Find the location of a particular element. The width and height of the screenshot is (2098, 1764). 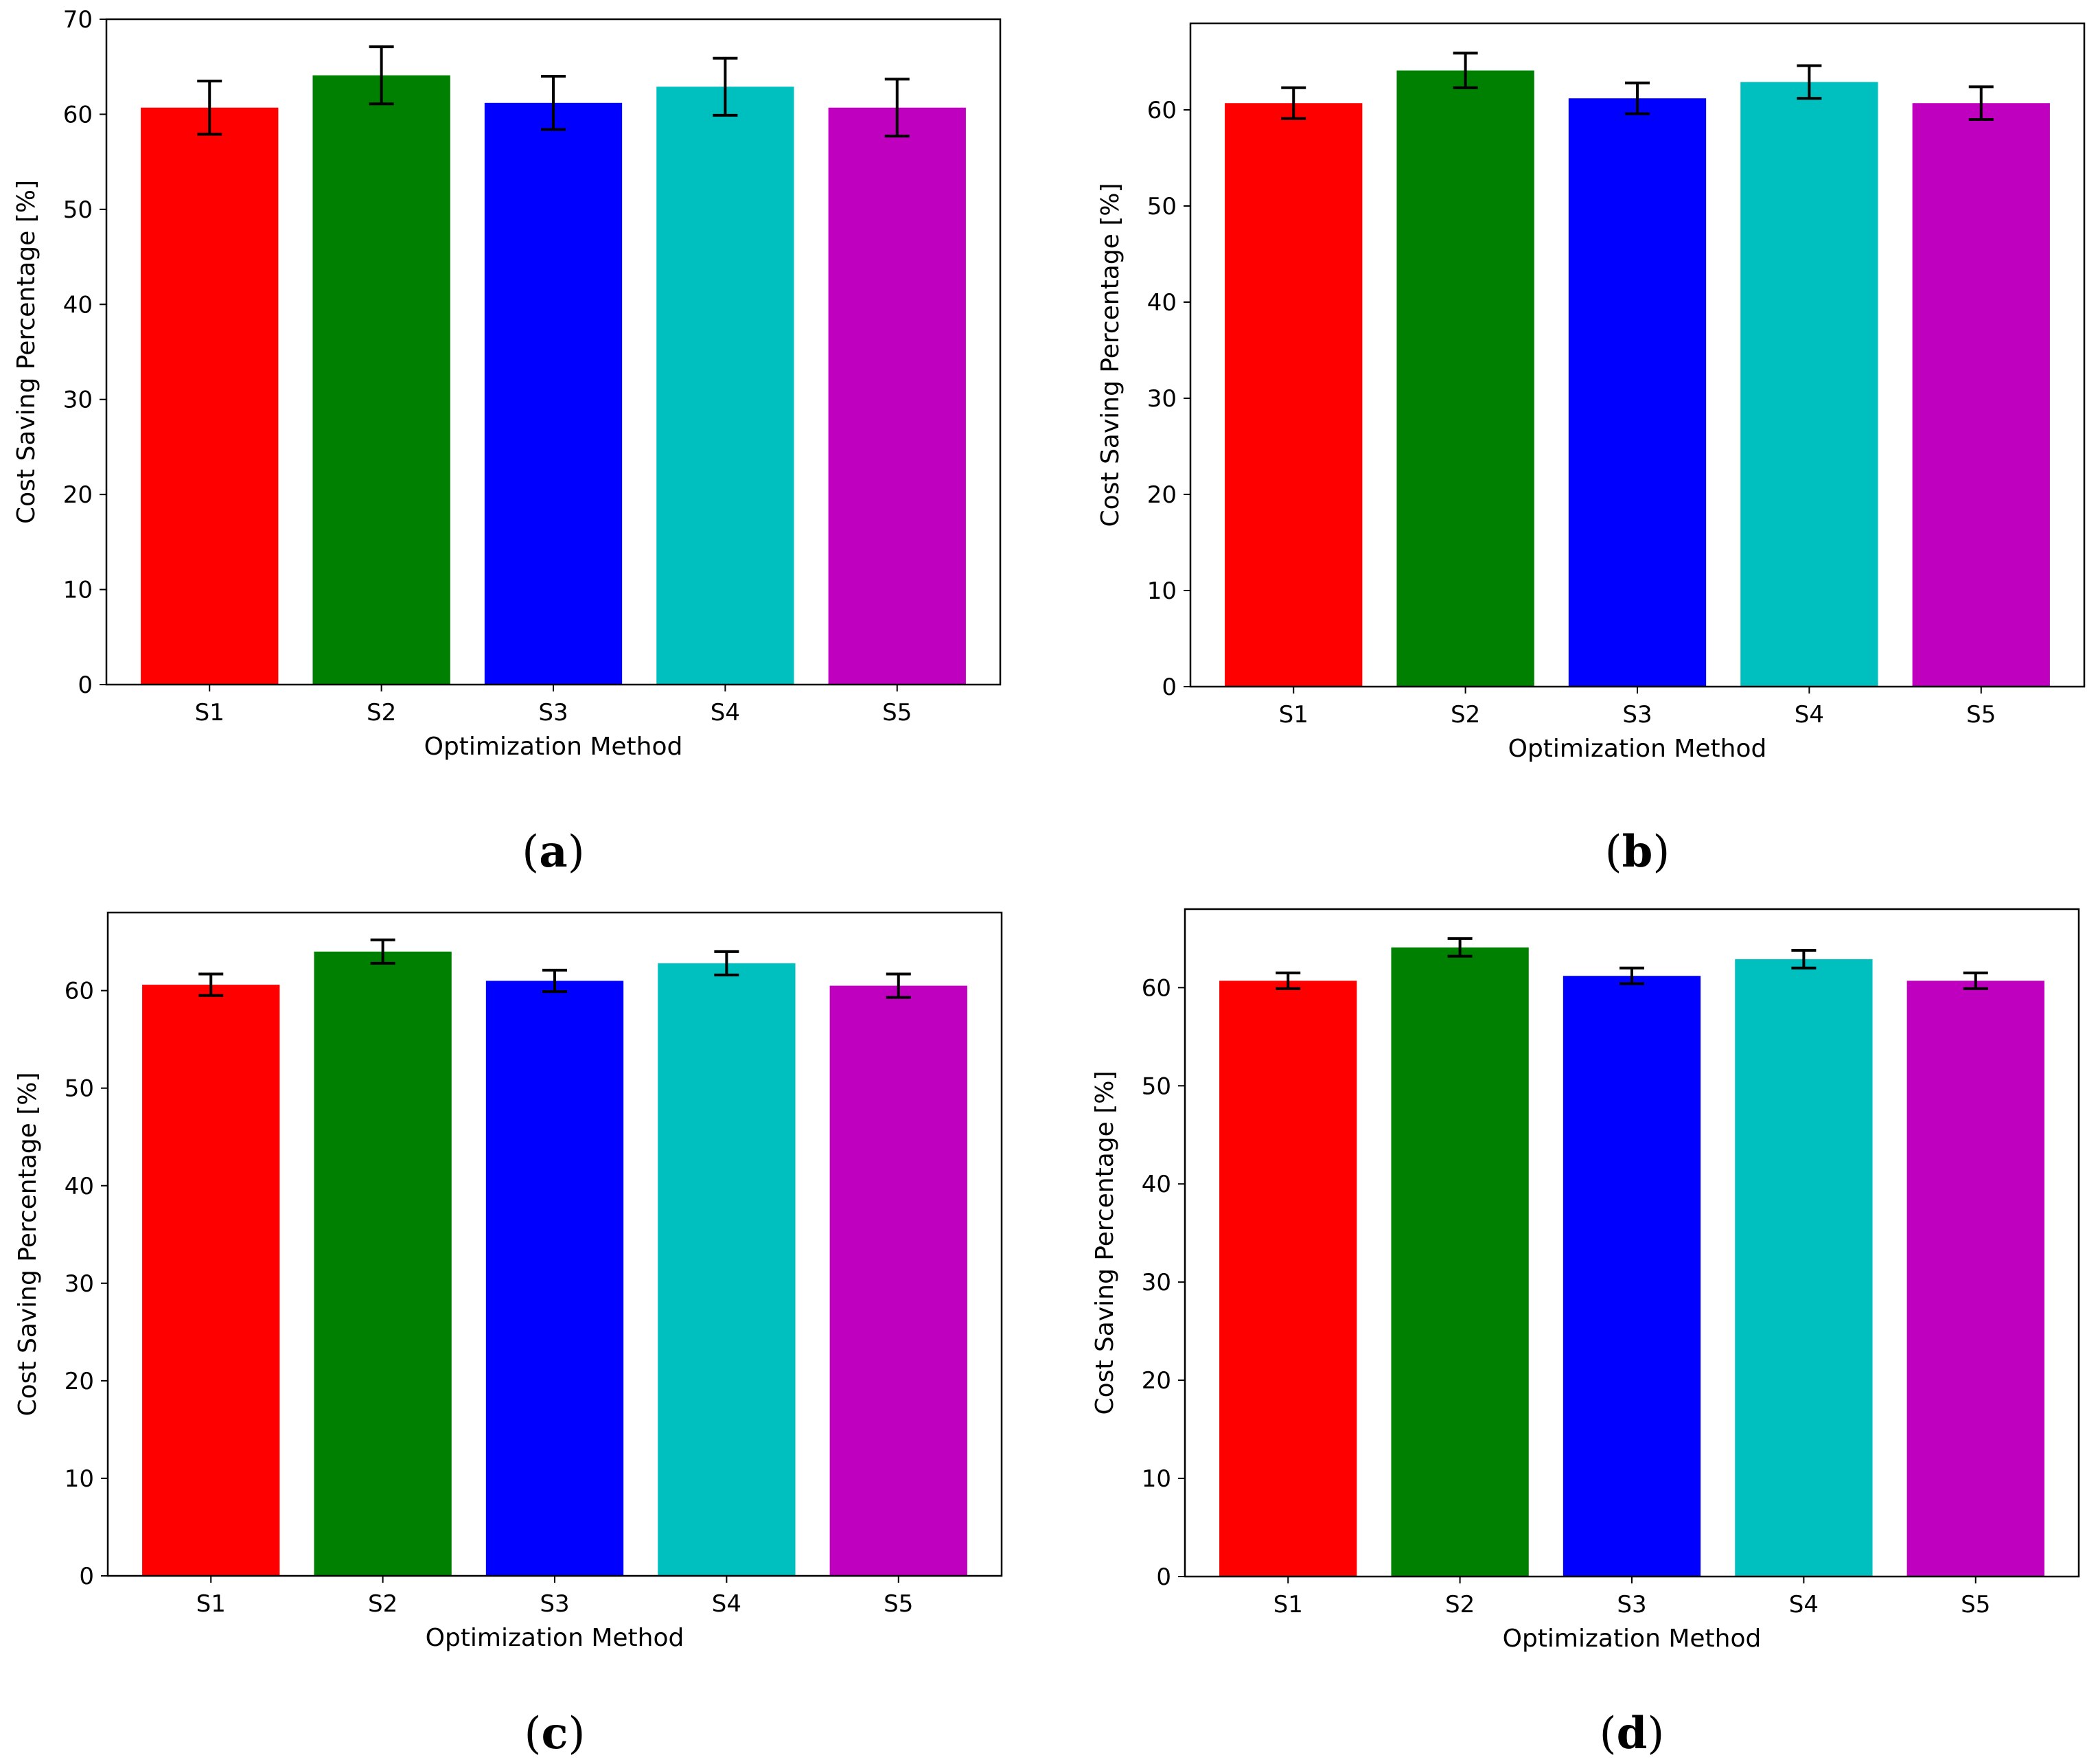

panel-caption: (b) is located at coordinates (1637, 852).